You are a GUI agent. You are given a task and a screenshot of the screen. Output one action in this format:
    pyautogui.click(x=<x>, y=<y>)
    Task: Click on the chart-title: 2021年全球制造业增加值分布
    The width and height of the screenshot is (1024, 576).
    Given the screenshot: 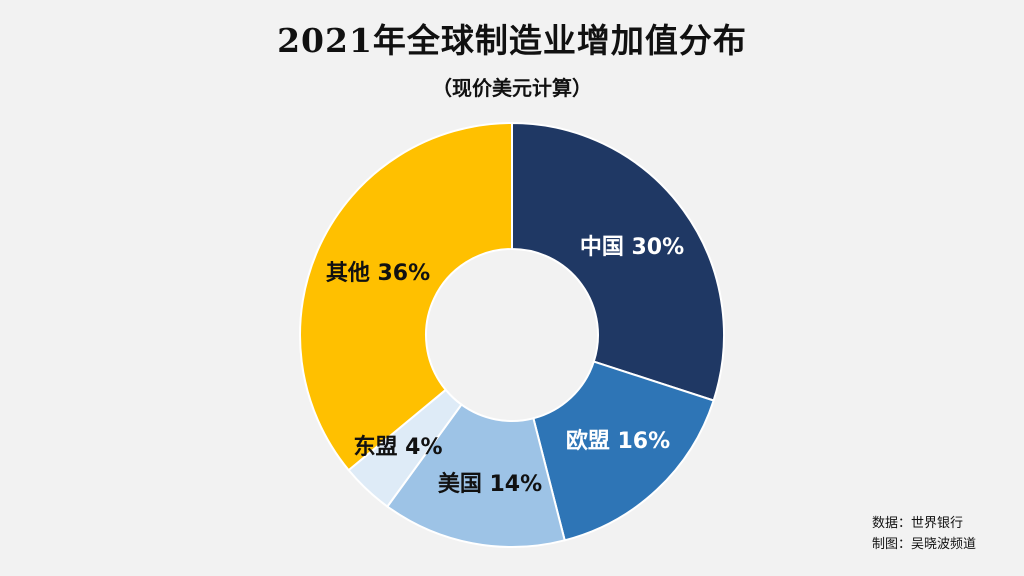 What is the action you would take?
    pyautogui.click(x=512, y=40)
    